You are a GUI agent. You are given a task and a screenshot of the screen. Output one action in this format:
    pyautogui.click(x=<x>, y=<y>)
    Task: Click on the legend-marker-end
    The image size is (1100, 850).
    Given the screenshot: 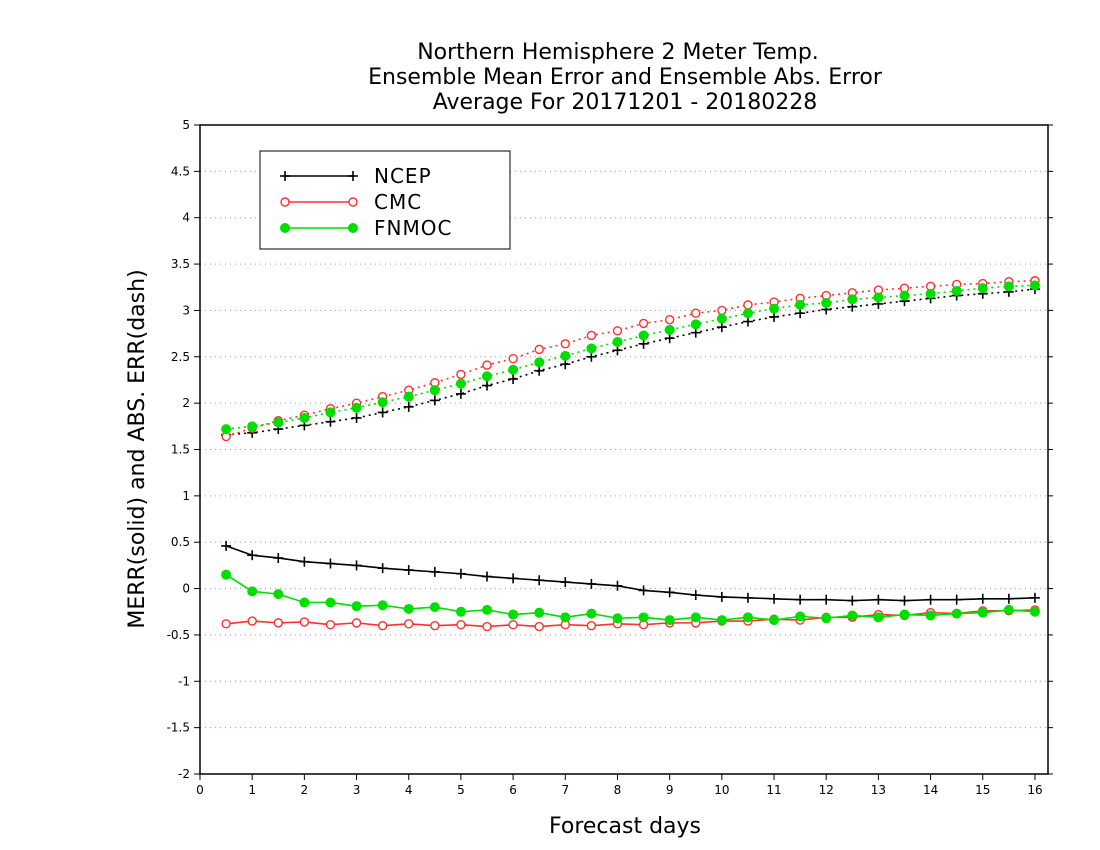 What is the action you would take?
    pyautogui.click(x=353, y=202)
    